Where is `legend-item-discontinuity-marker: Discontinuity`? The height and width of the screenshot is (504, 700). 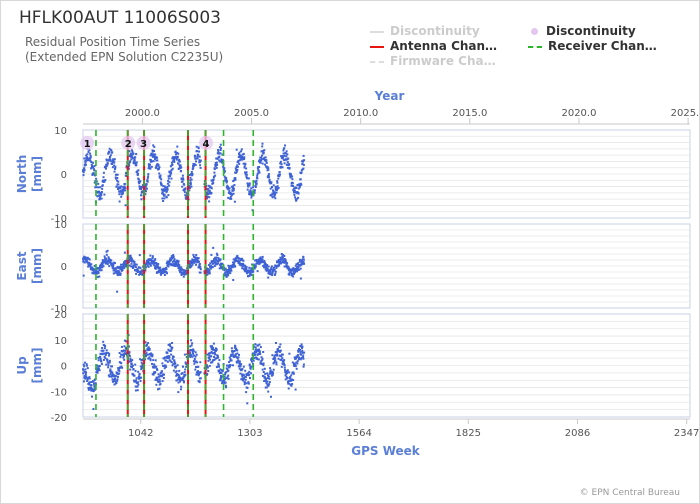
legend-item-discontinuity-marker: Discontinuity is located at coordinates (582, 31).